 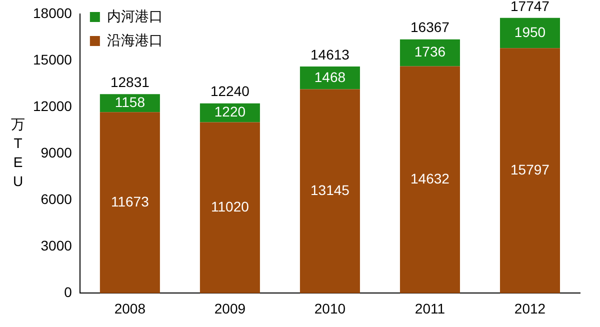 What do you see at coordinates (230, 112) in the screenshot?
I see `data-label: 1220` at bounding box center [230, 112].